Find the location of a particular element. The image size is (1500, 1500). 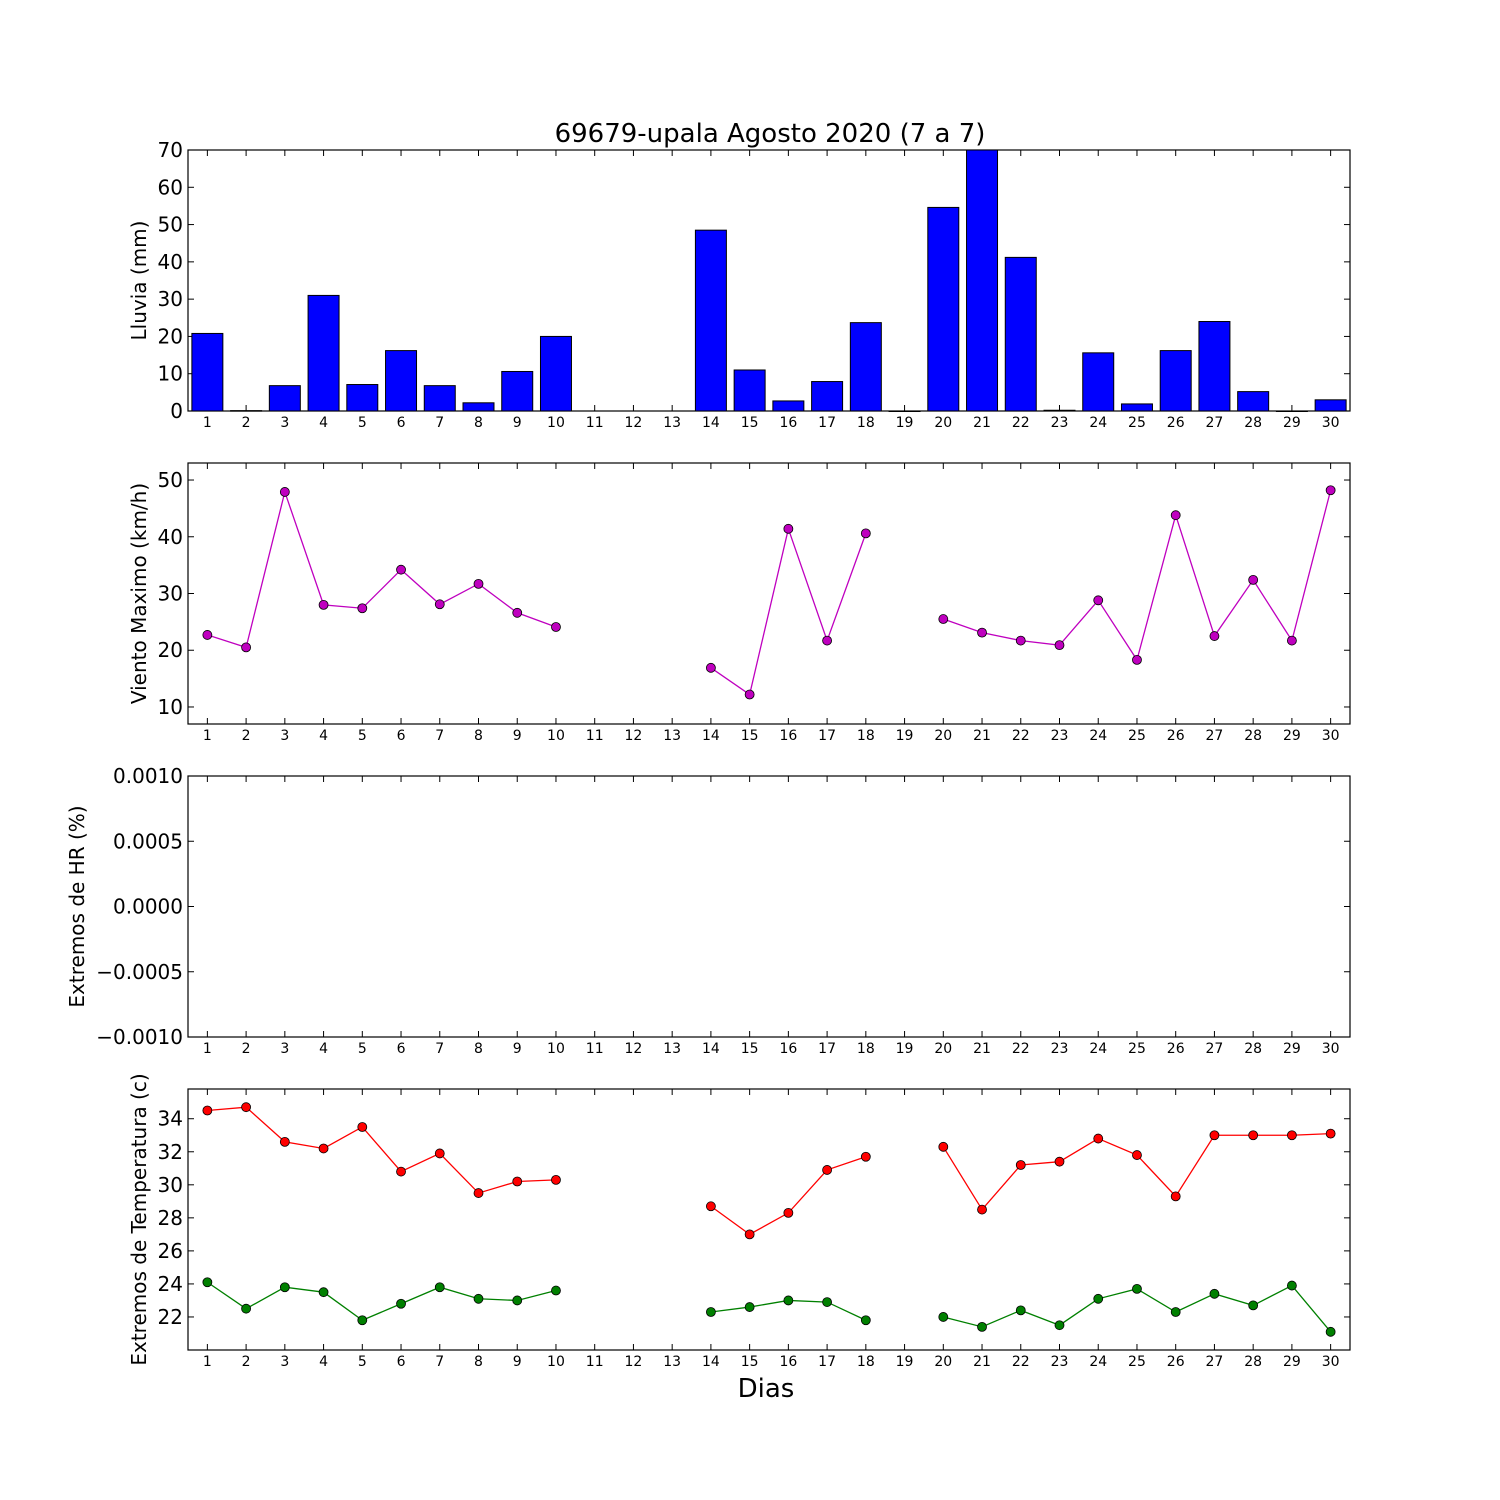

panel-0-ytick-label: 10 is located at coordinates (170, 374).